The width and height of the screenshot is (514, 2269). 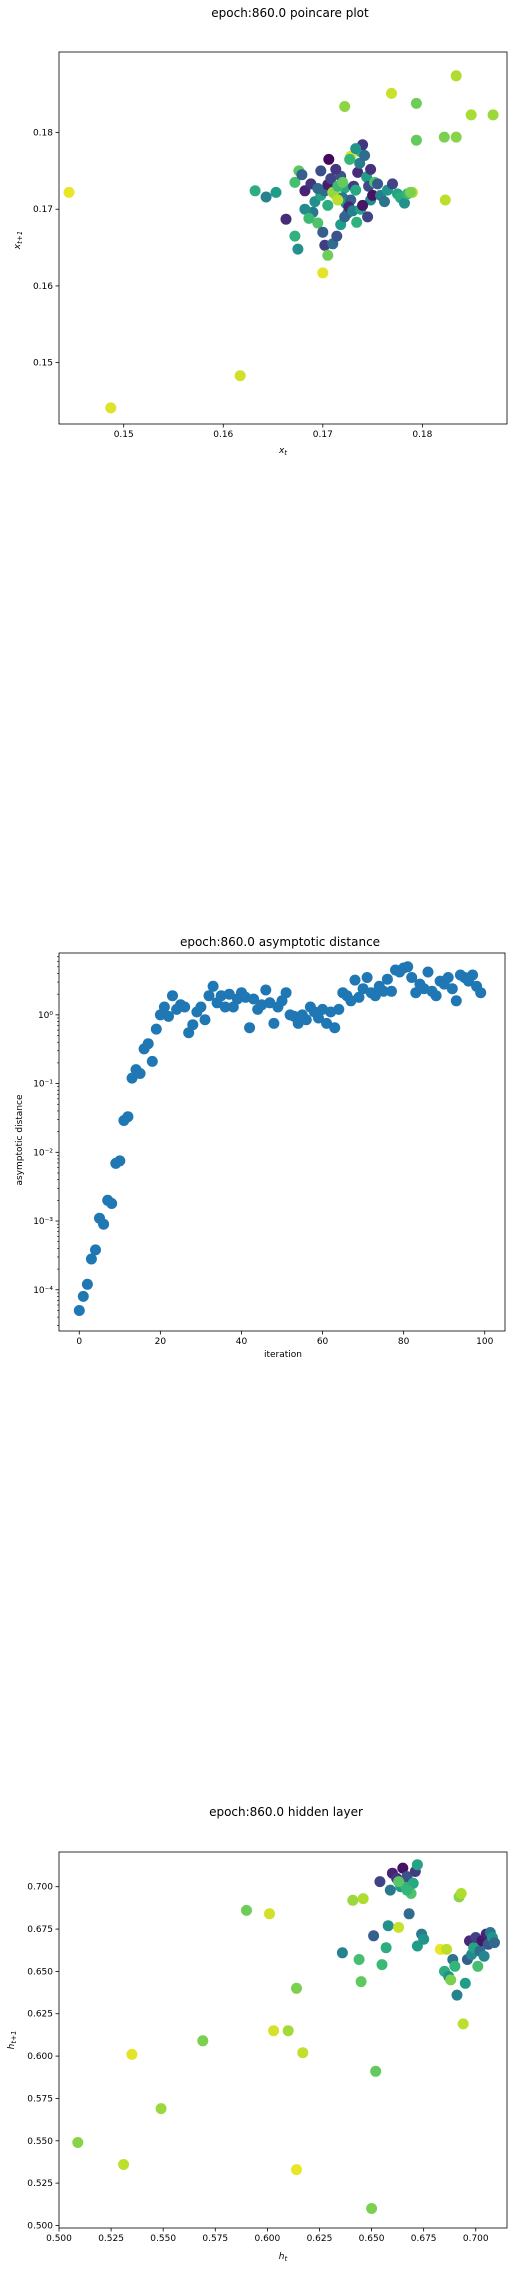 I want to click on y-tick-label: 10⁻³, so click(x=43, y=1222).